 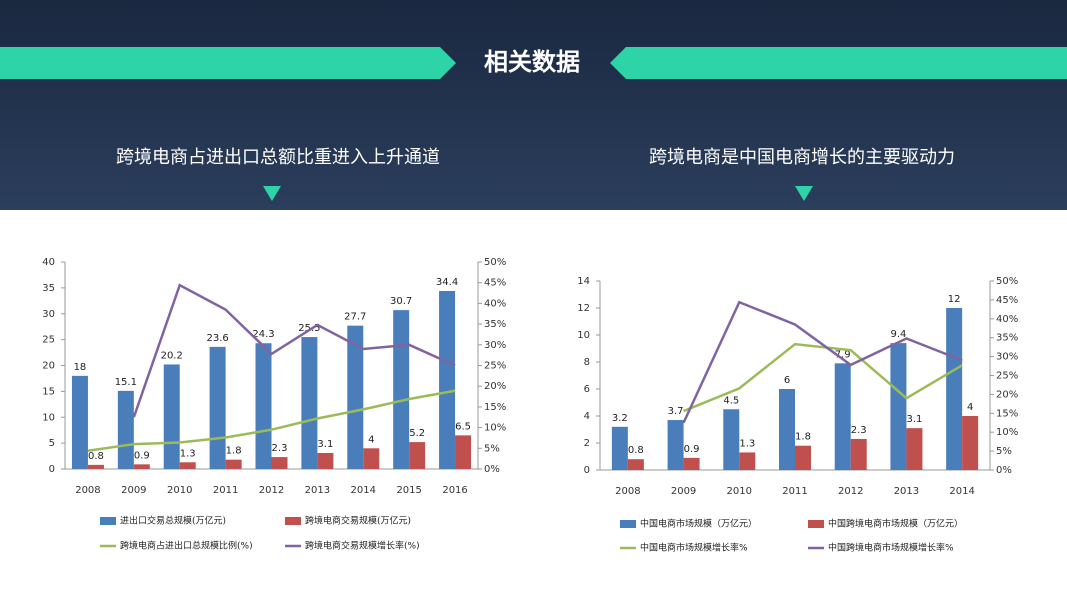 What do you see at coordinates (172, 355) in the screenshot?
I see `data-label: 20.2` at bounding box center [172, 355].